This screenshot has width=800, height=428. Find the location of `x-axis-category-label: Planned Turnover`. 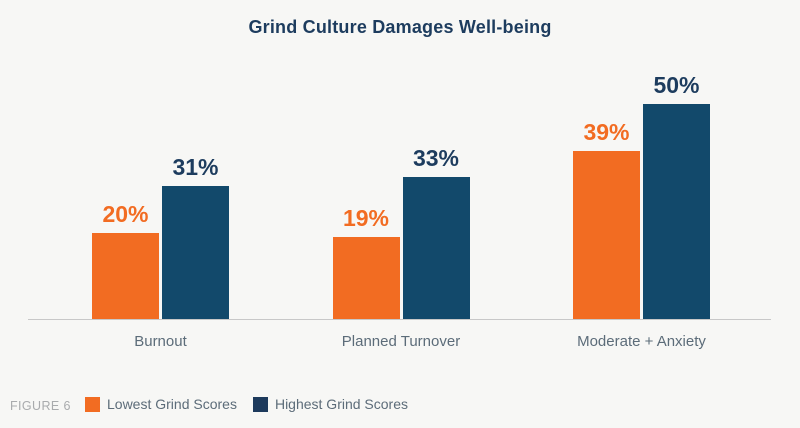

x-axis-category-label: Planned Turnover is located at coordinates (401, 341).